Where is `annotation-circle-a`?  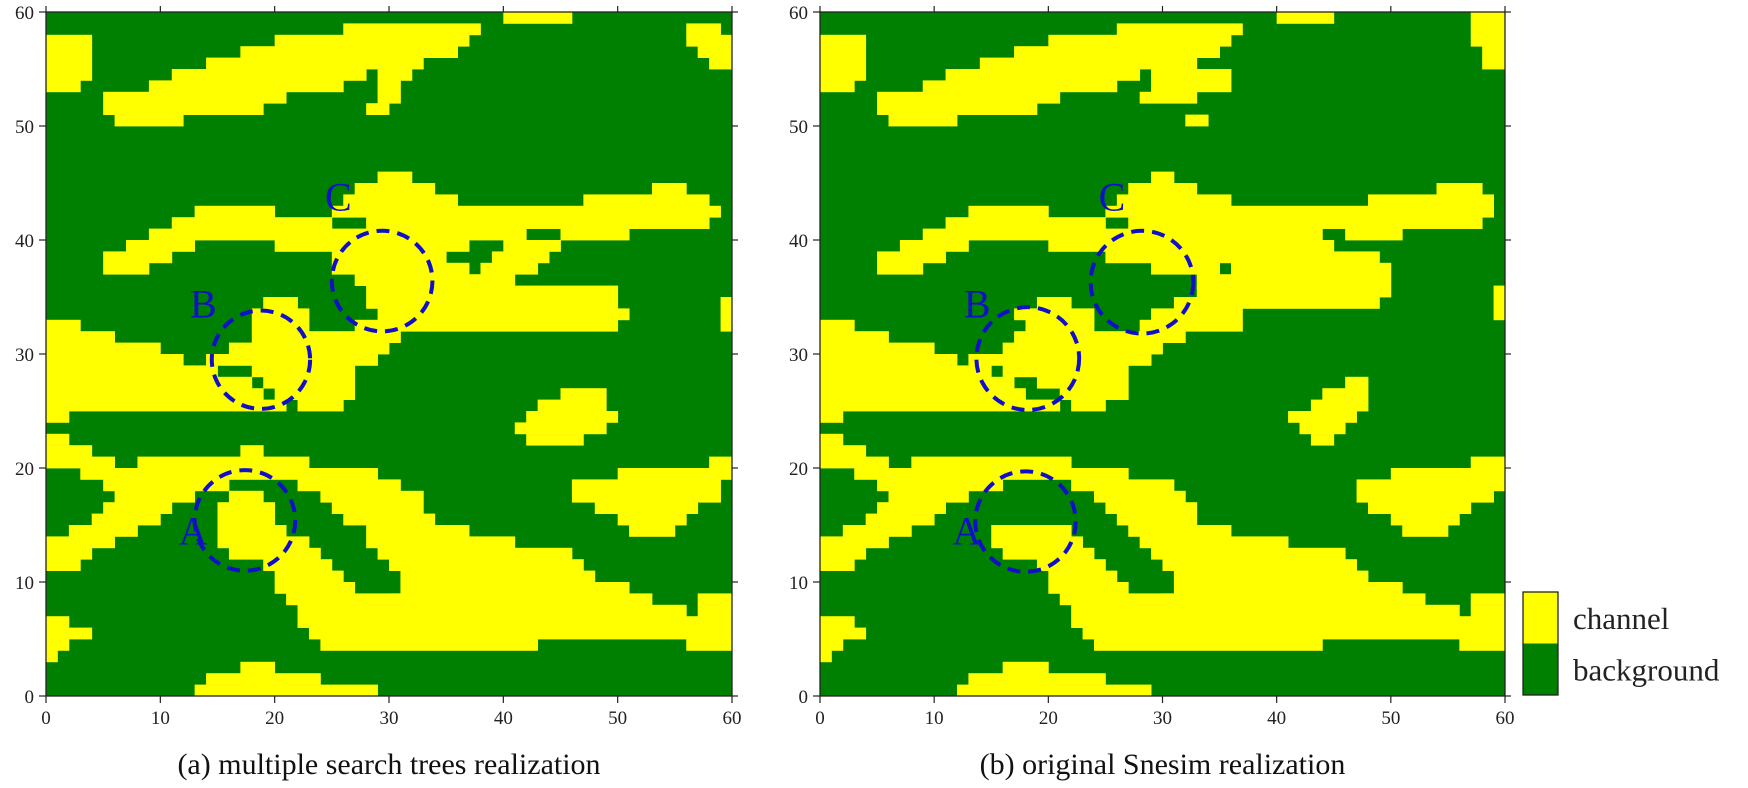 annotation-circle-a is located at coordinates (1025, 521).